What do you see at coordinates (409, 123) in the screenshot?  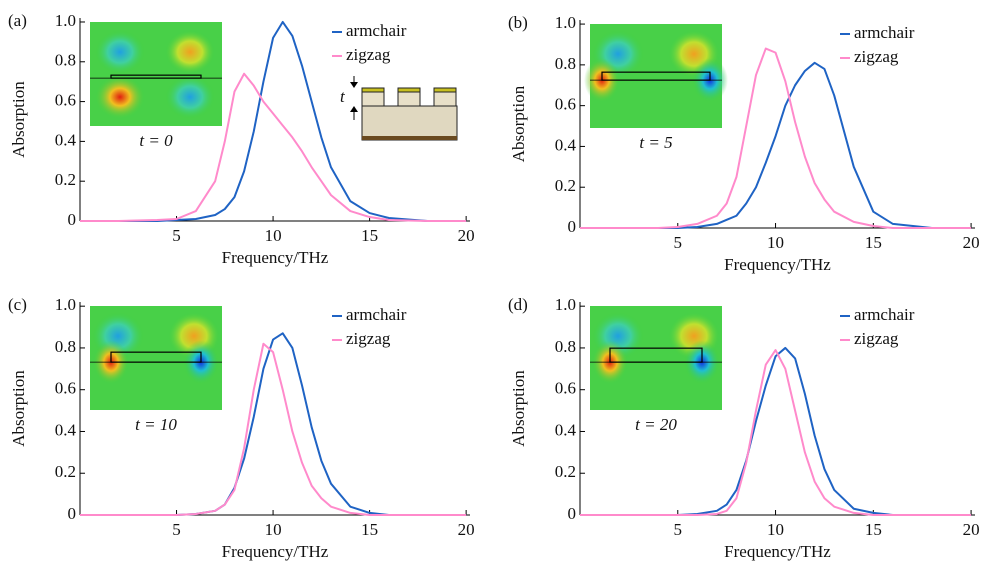 I see `substrate` at bounding box center [409, 123].